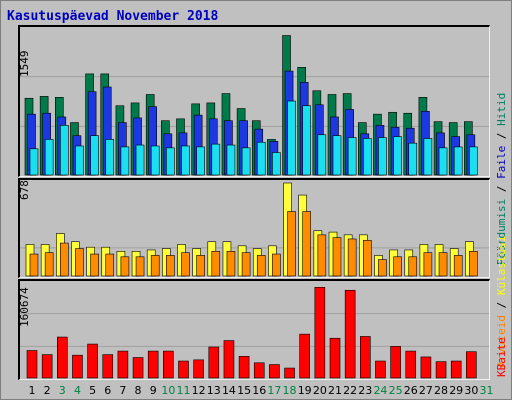 The height and width of the screenshot is (400, 512). What do you see at coordinates (93, 390) in the screenshot?
I see `x-tick-label-day-5: 5` at bounding box center [93, 390].